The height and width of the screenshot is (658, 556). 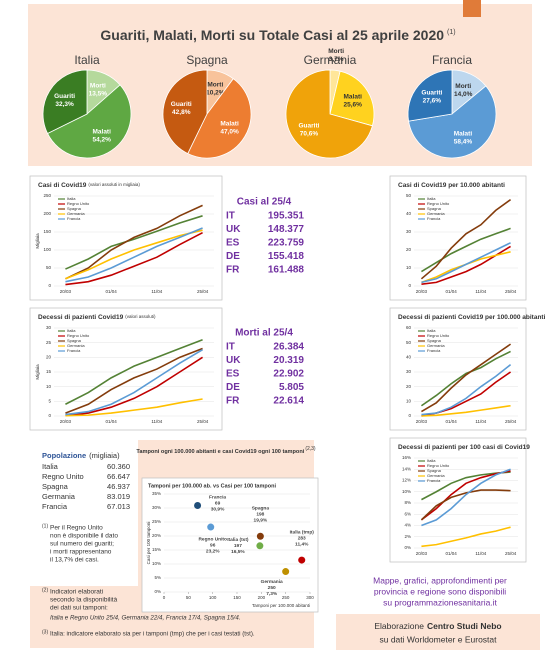 I want to click on y-tick-label: 14%, so click(x=406, y=468).